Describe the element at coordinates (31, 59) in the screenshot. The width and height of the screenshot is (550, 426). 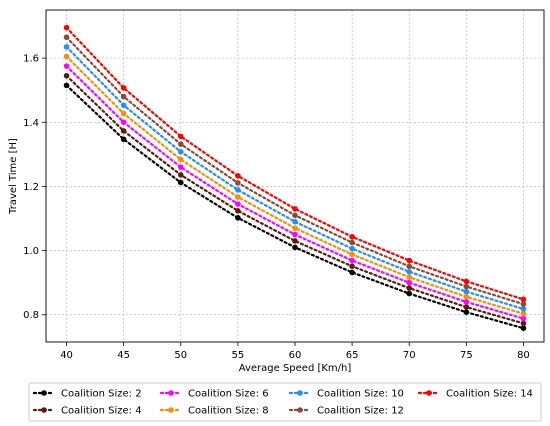
I see `y-tick-label: 1.6` at that location.